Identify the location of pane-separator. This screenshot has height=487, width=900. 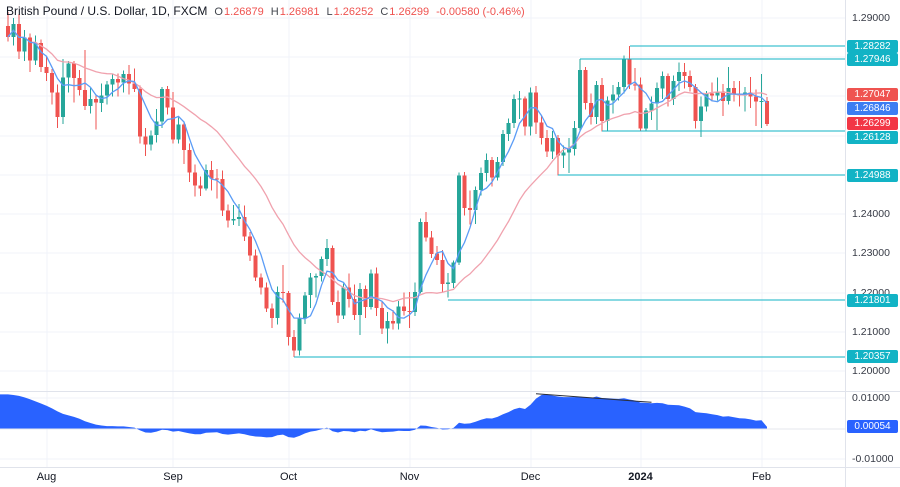
(450, 391).